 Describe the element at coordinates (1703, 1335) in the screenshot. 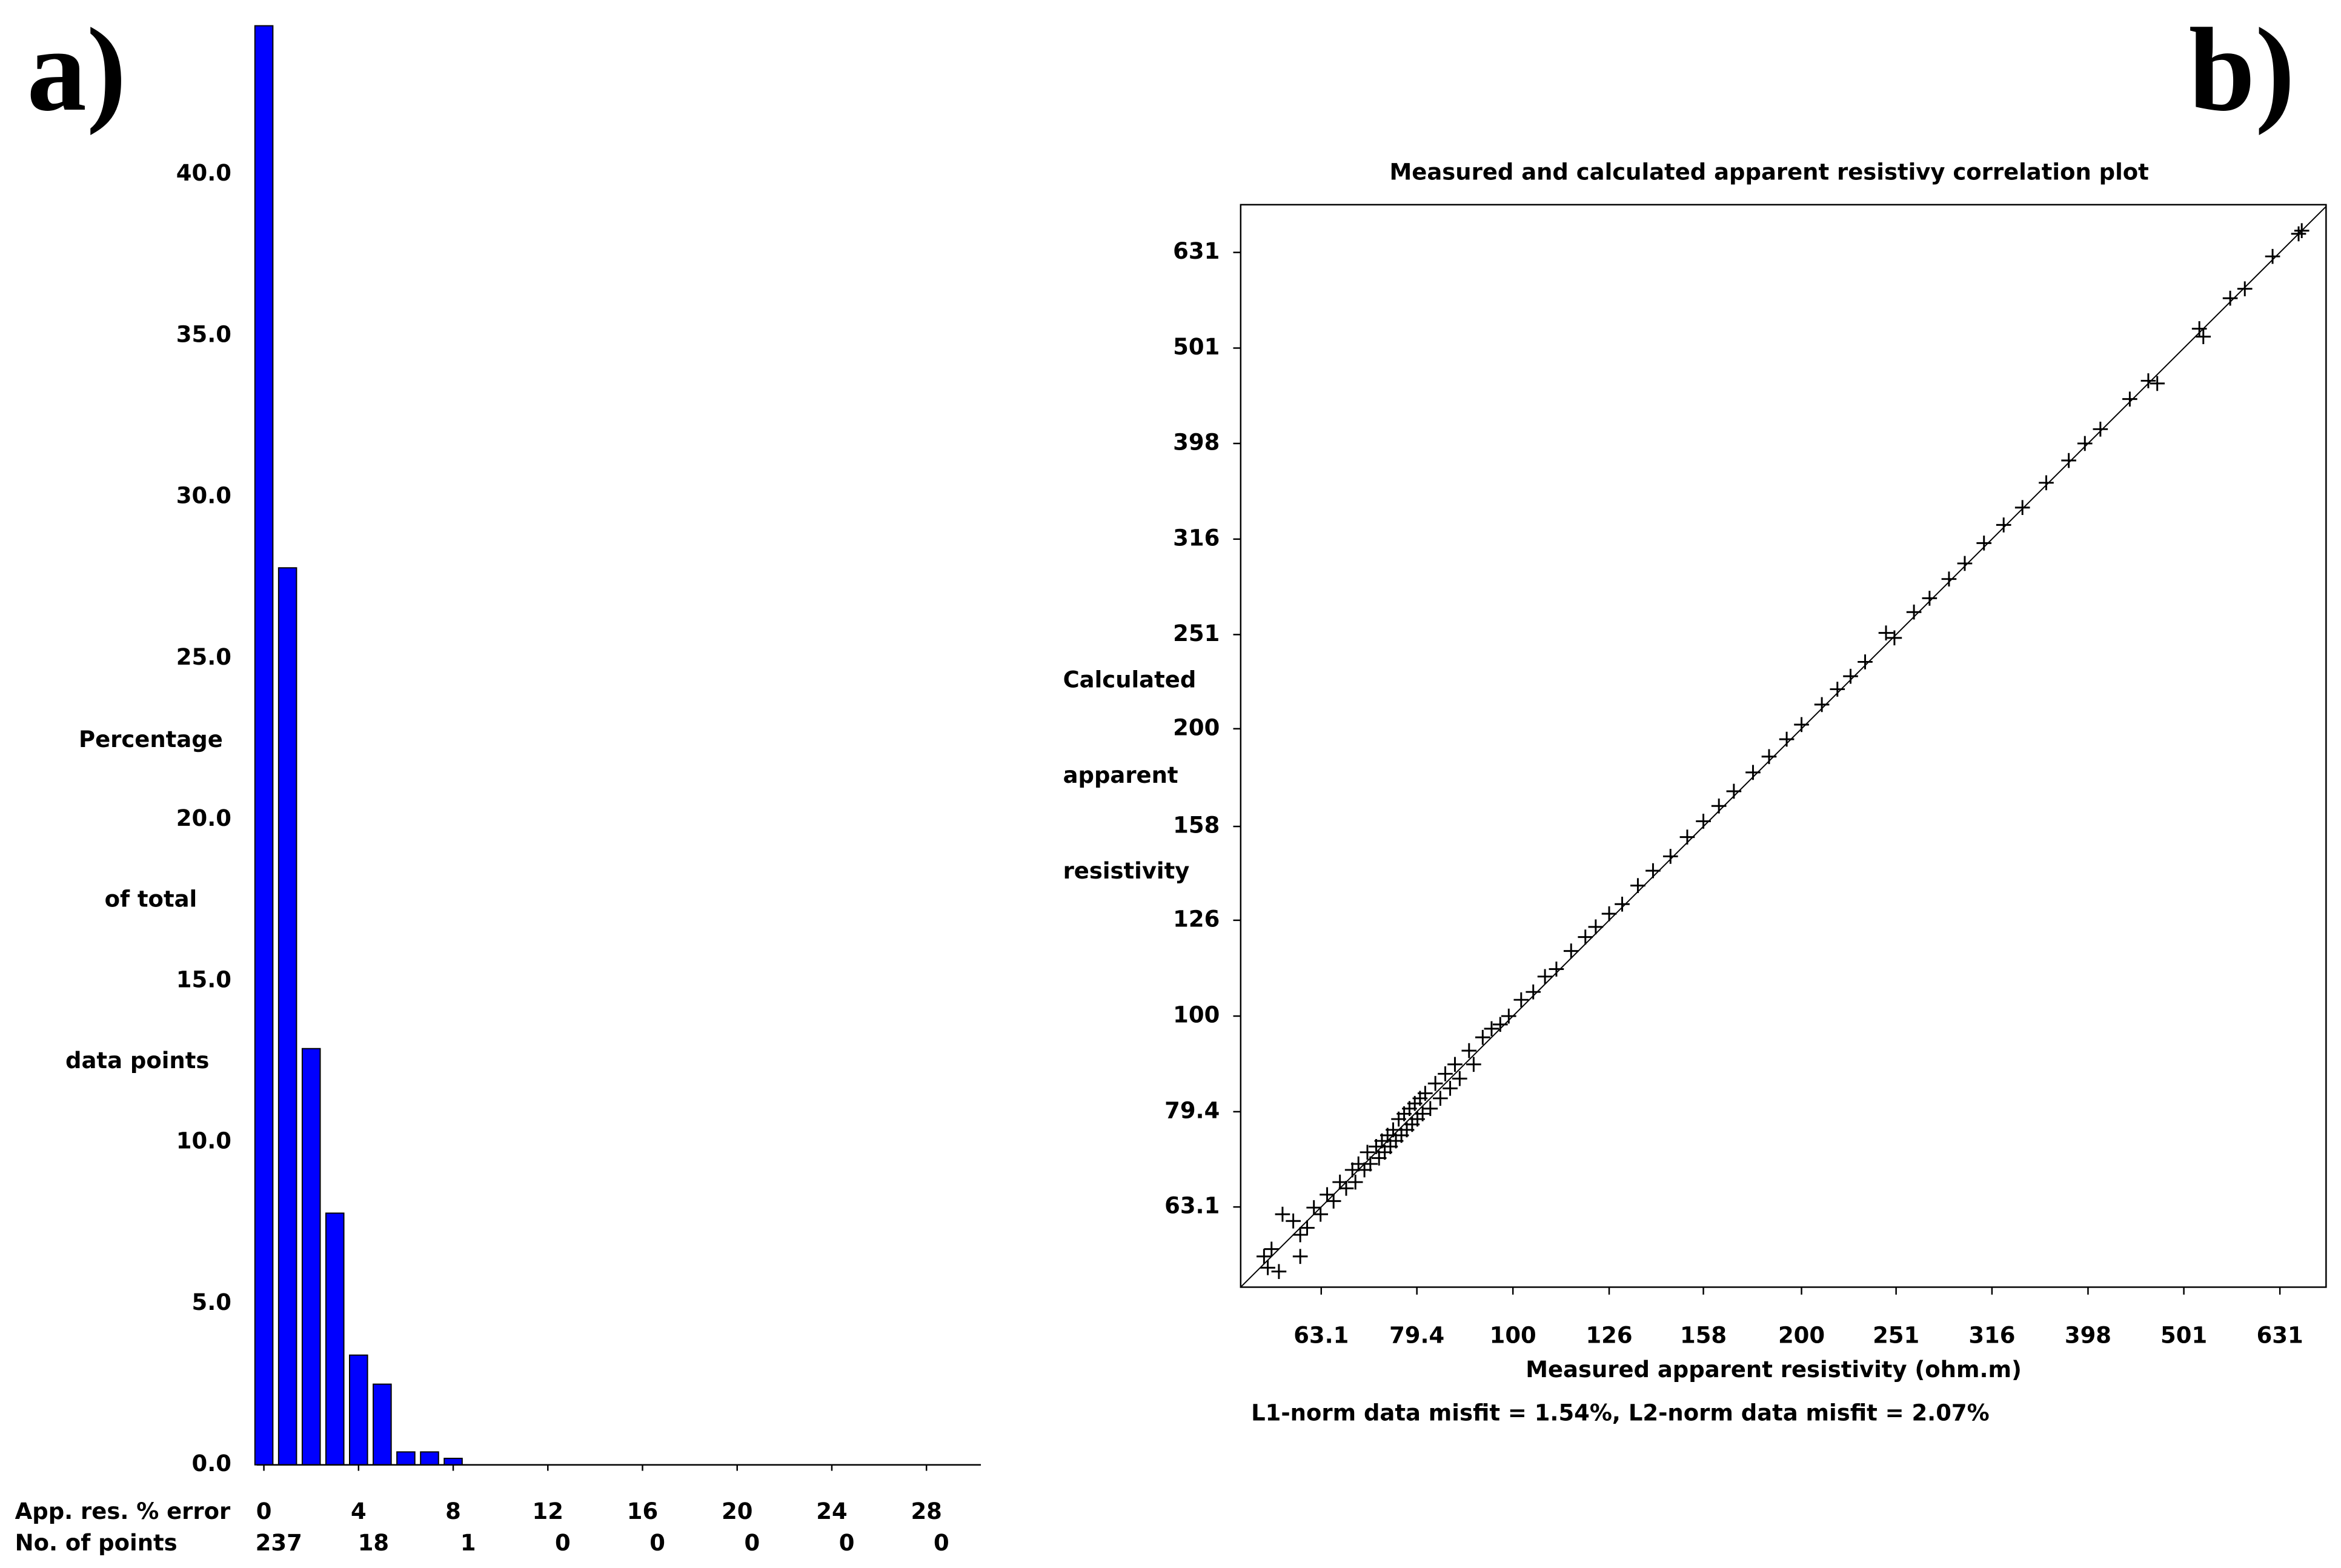

I see `x-tick-label: 158` at that location.